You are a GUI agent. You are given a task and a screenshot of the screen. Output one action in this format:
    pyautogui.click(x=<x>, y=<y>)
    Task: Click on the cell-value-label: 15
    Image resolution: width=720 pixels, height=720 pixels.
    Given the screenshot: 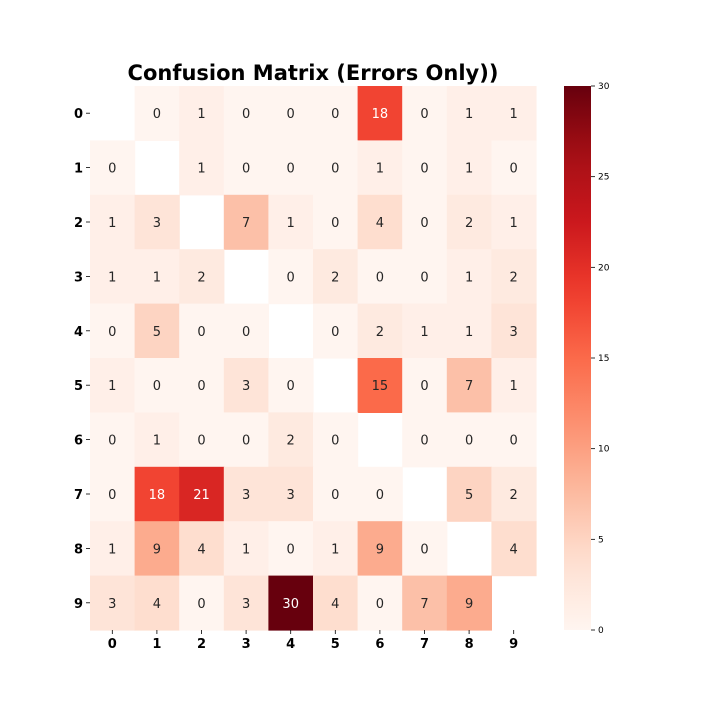 What is the action you would take?
    pyautogui.click(x=380, y=386)
    